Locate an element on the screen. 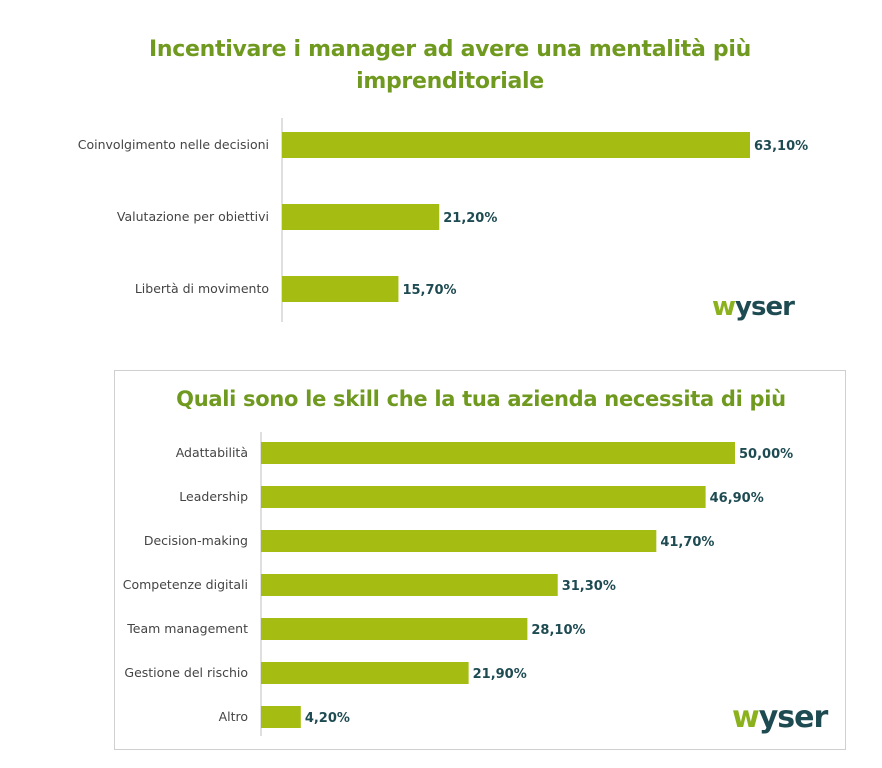 The image size is (882, 768). wyser-logo-top: wyser is located at coordinates (753, 307).